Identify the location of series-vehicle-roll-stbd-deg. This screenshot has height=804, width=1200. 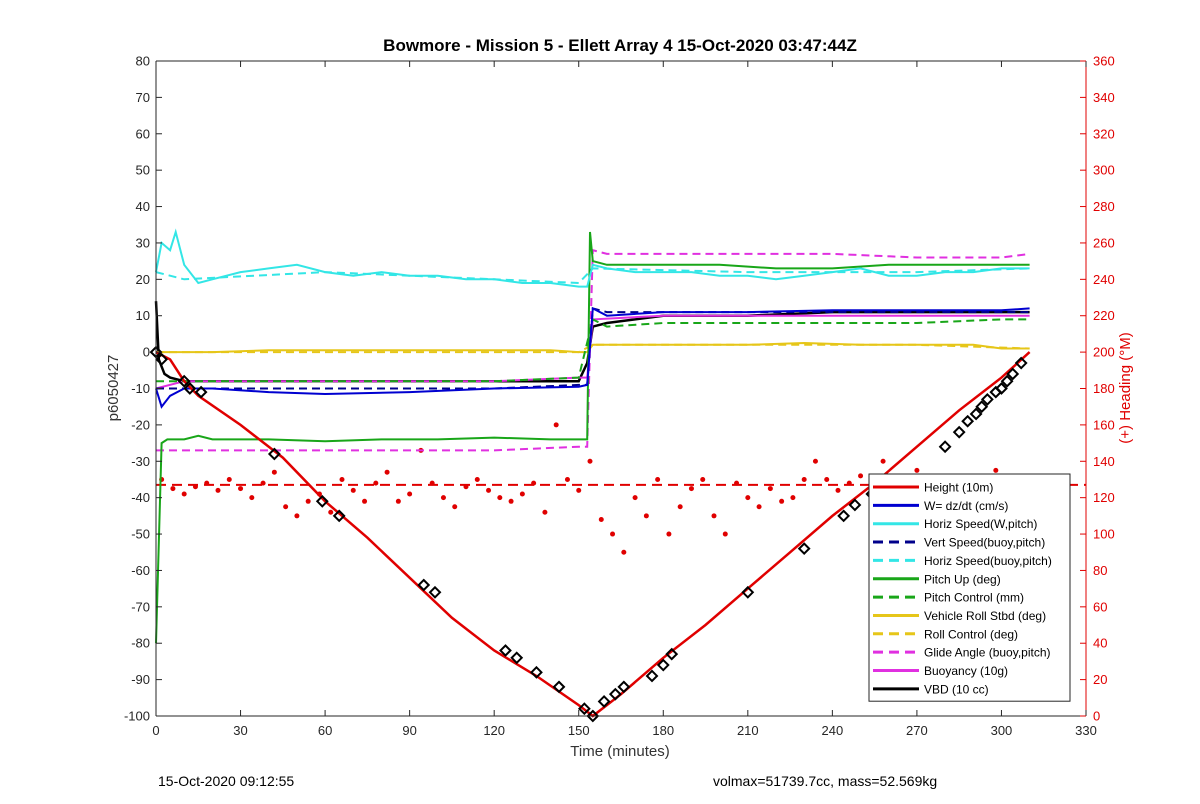
(593, 347).